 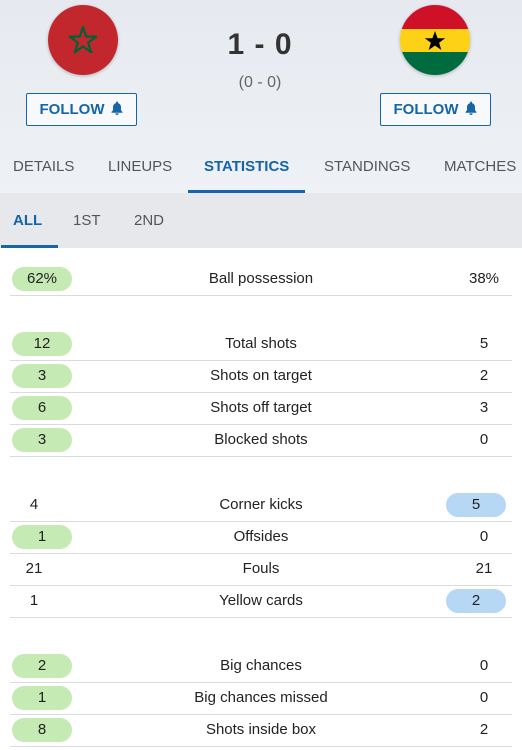 I want to click on tab-details: DETAILS, so click(x=44, y=166).